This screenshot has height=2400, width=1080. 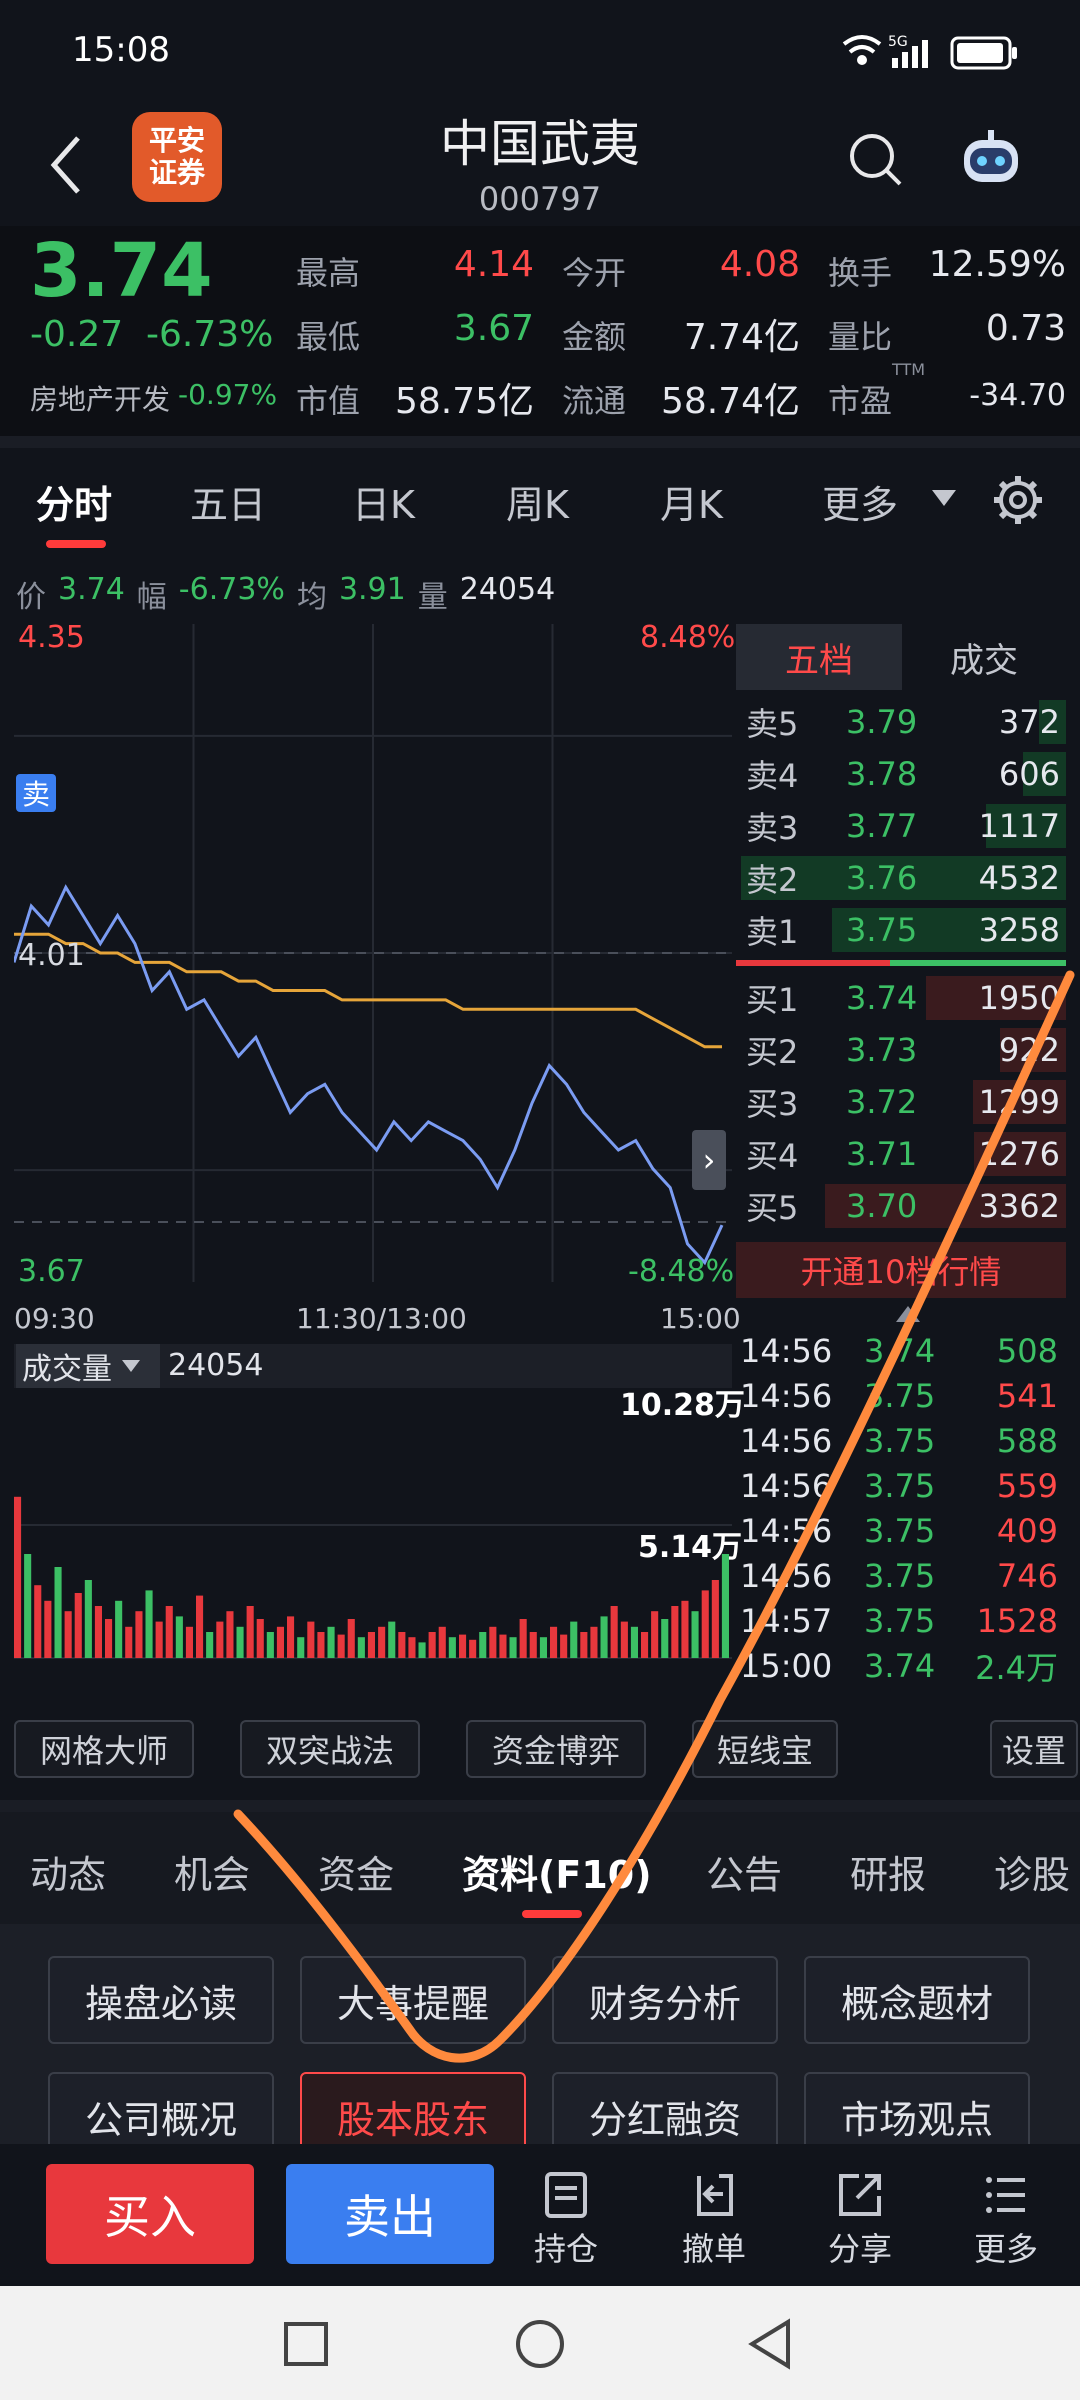 I want to click on level-volume: 3258, so click(x=1019, y=930).